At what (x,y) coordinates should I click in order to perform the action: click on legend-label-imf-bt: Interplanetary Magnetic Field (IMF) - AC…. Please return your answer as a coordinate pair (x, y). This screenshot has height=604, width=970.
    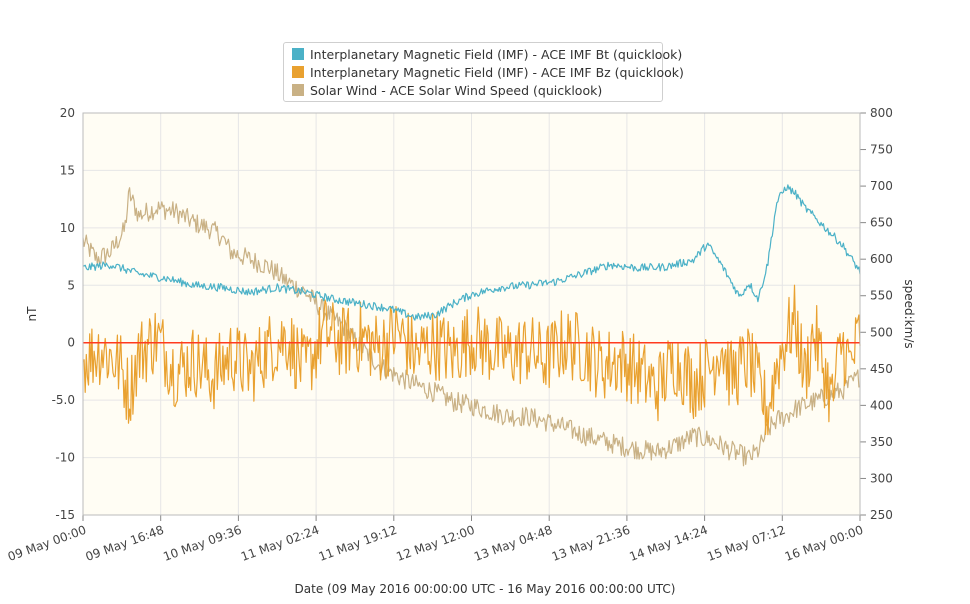
    Looking at the image, I should click on (496, 54).